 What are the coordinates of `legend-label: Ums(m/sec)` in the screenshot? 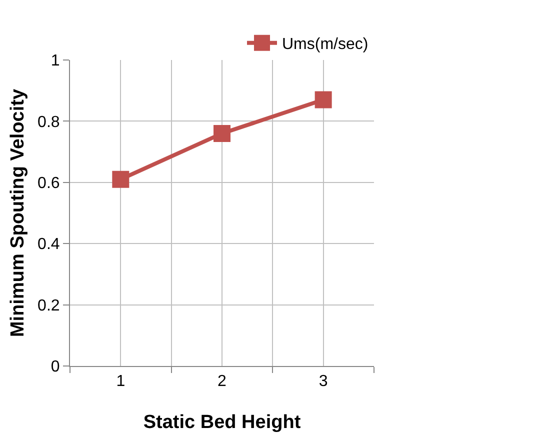 It's located at (325, 45).